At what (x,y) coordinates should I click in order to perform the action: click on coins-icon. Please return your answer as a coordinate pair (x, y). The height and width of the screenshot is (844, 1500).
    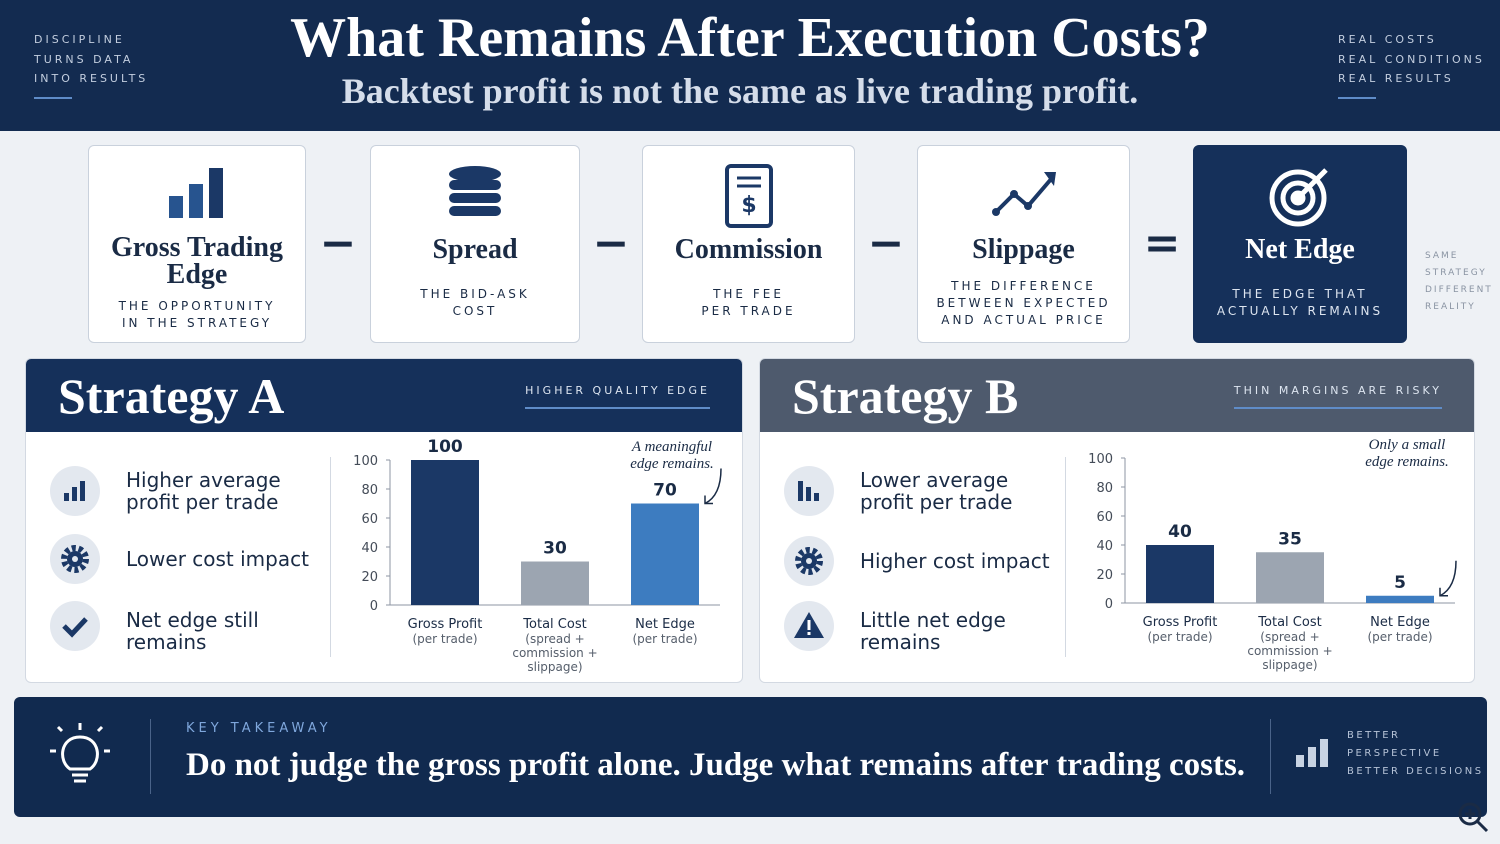
    Looking at the image, I should click on (475, 191).